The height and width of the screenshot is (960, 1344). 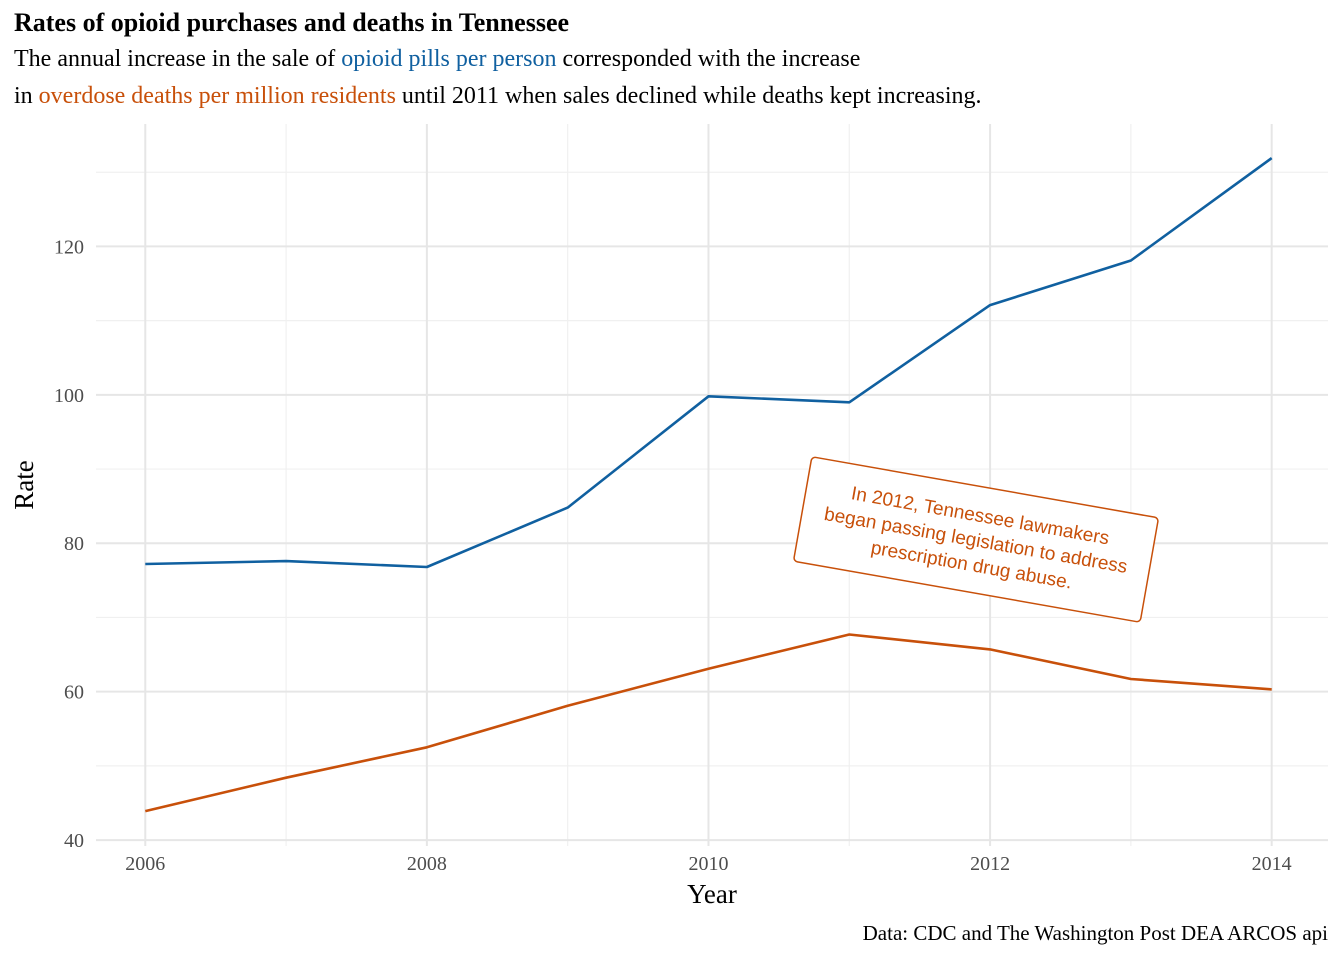 I want to click on y-tick-label: 80, so click(x=74, y=544).